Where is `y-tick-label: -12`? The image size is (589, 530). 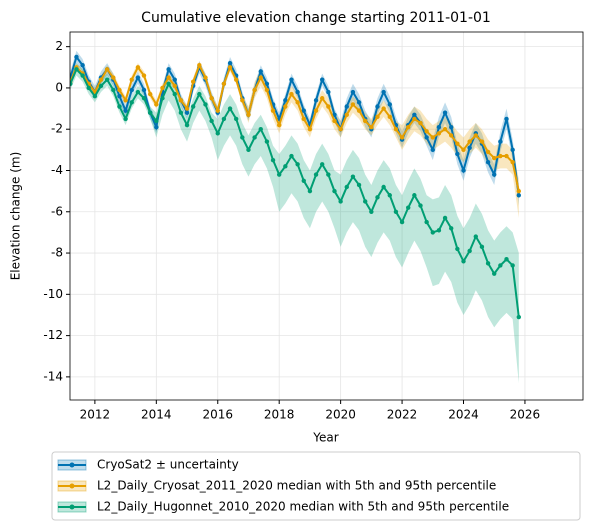
y-tick-label: -12 is located at coordinates (53, 335).